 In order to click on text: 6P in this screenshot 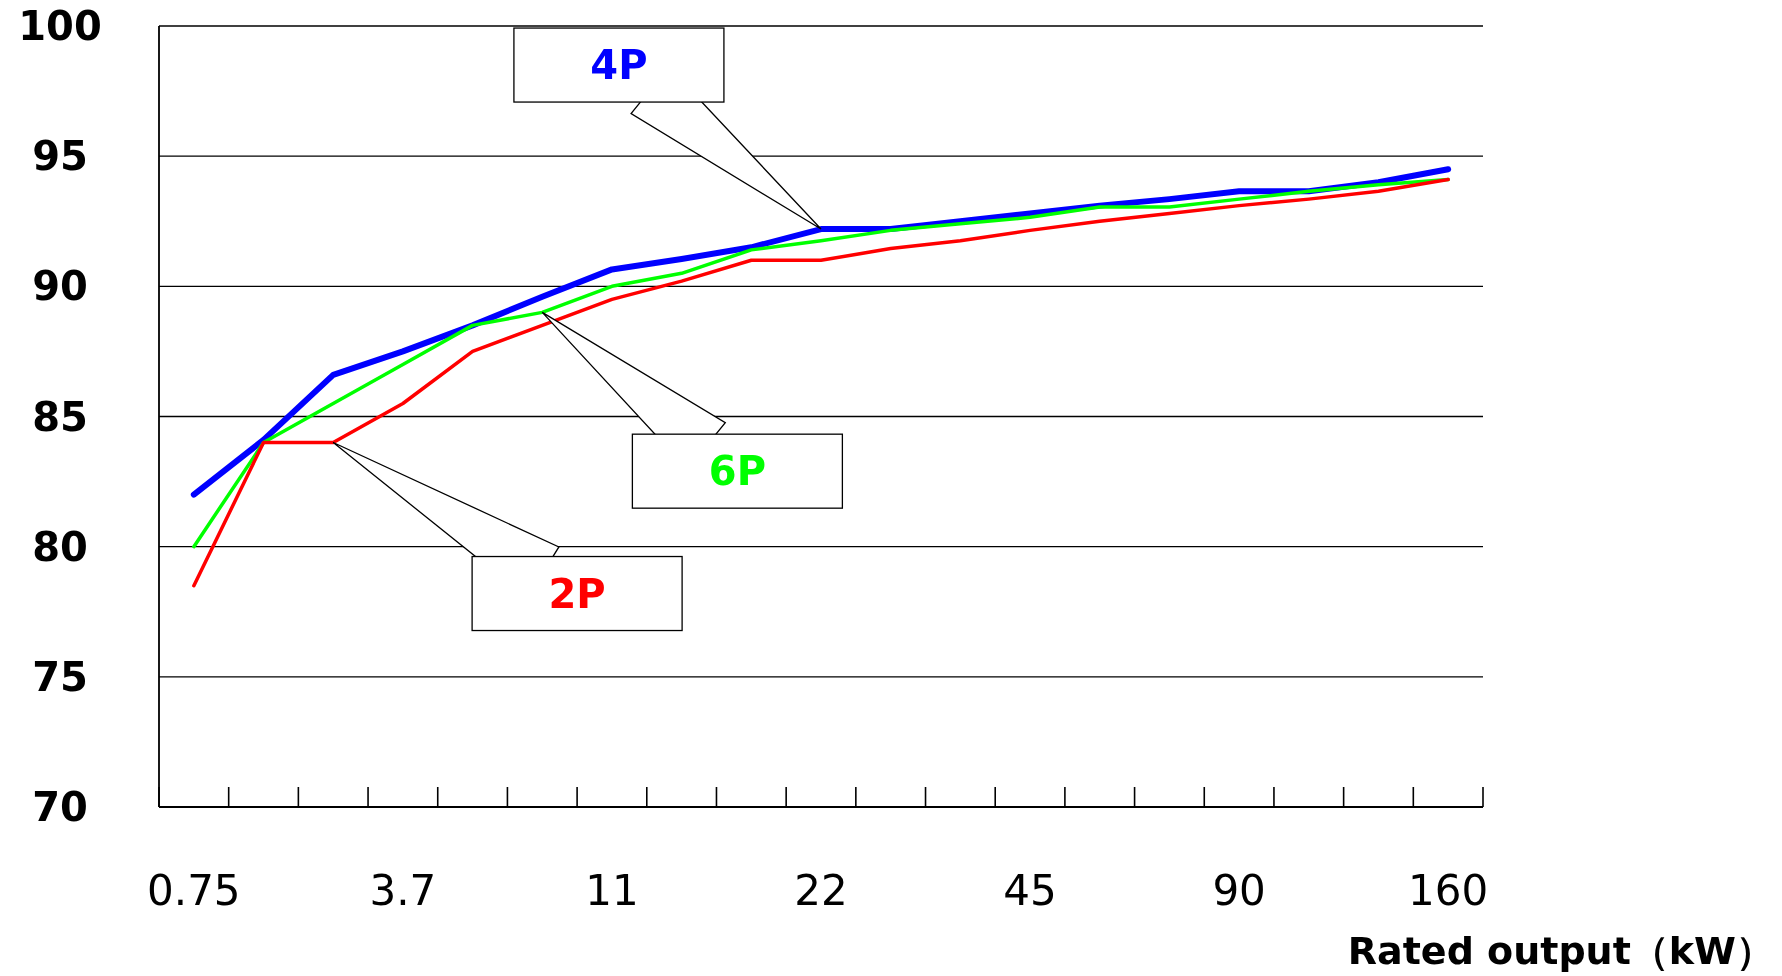, I will do `click(737, 471)`.